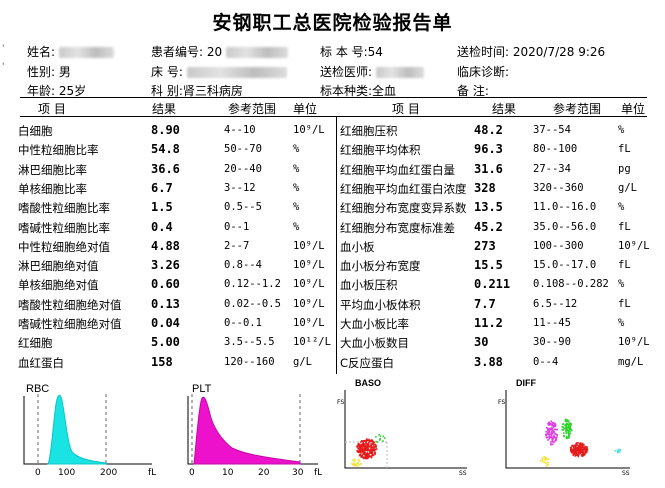  Describe the element at coordinates (236, 72) in the screenshot. I see `redacted-bed` at that location.